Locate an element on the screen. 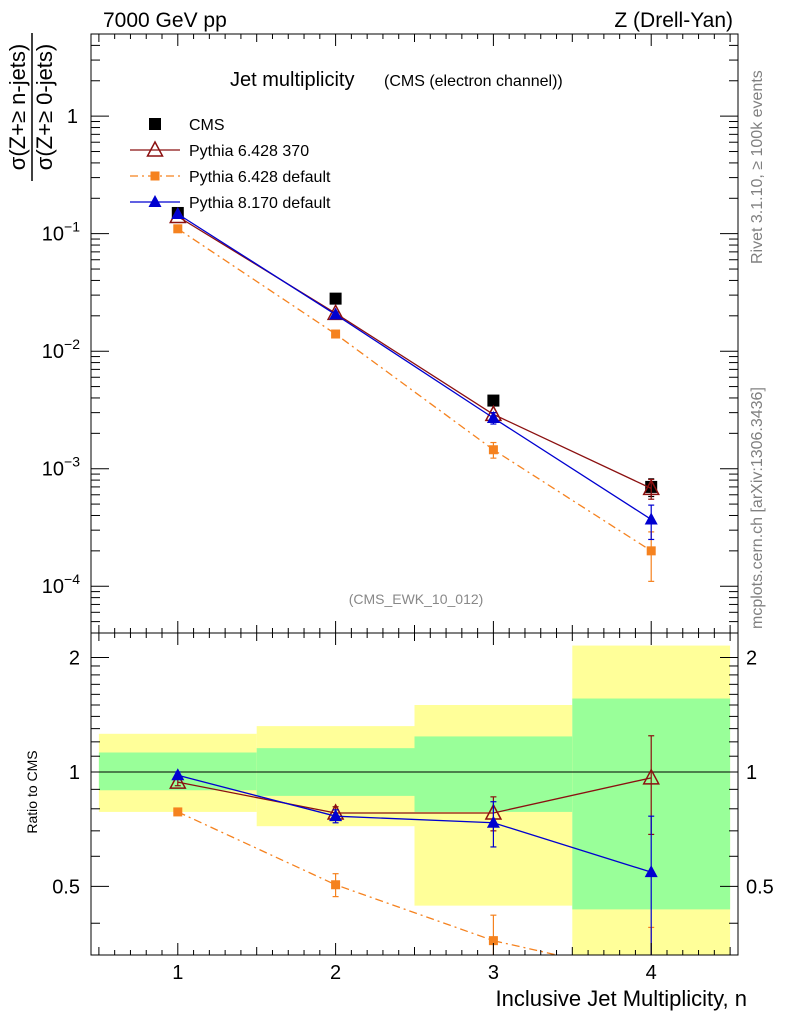  main-y-tick-label: 10⁻³ is located at coordinates (61, 467).